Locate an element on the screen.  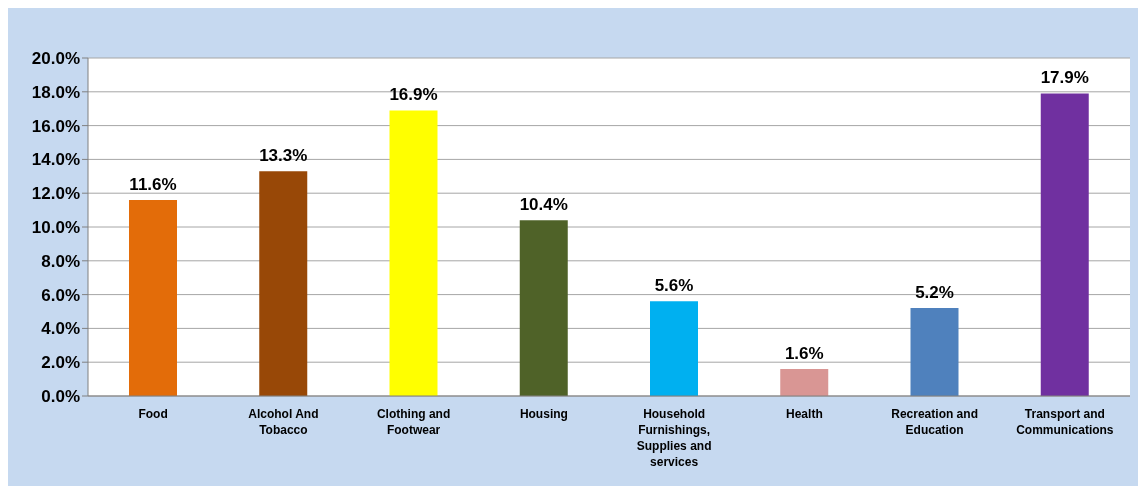
y-tick-label: 10.0% is located at coordinates (55, 228).